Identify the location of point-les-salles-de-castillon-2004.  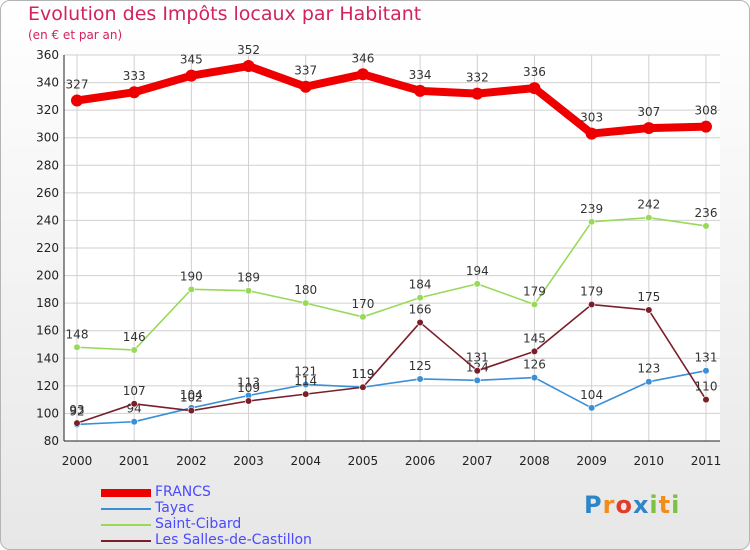
(306, 394).